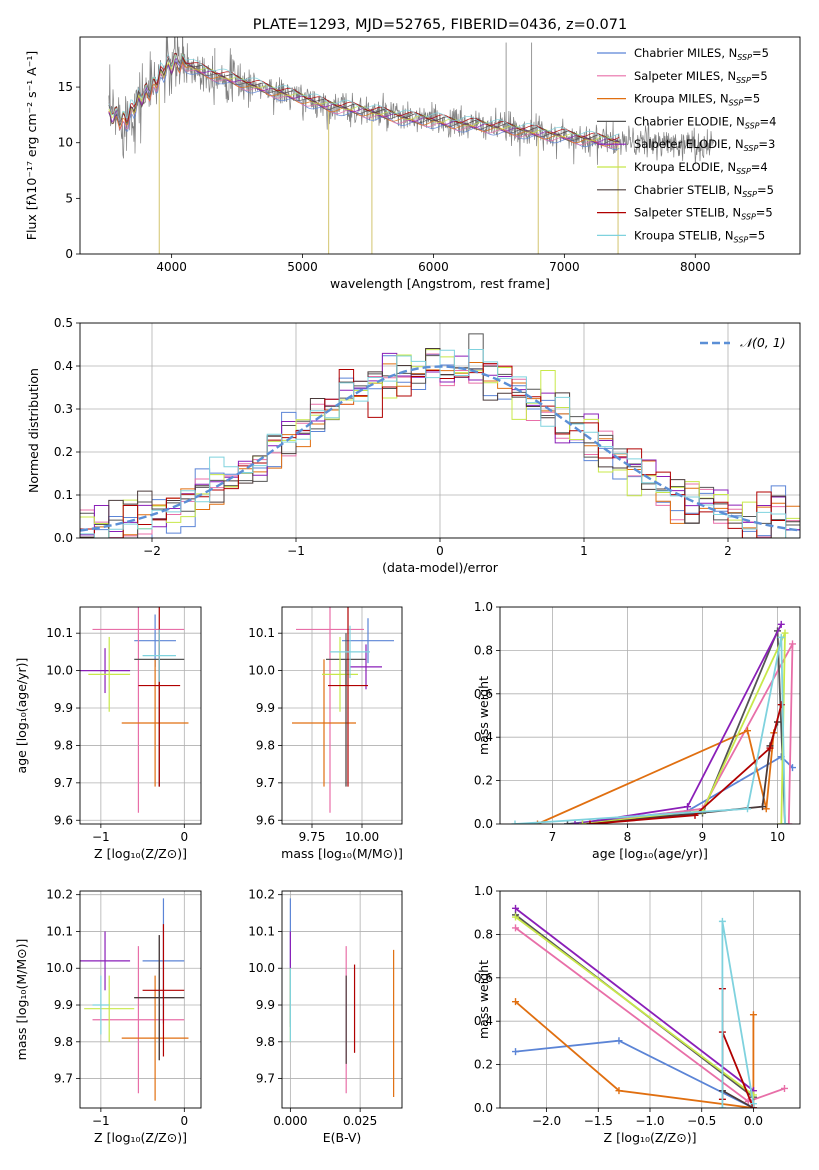 Image resolution: width=819 pixels, height=1170 pixels. I want to click on x-tick-label: −2.0, so click(546, 1121).